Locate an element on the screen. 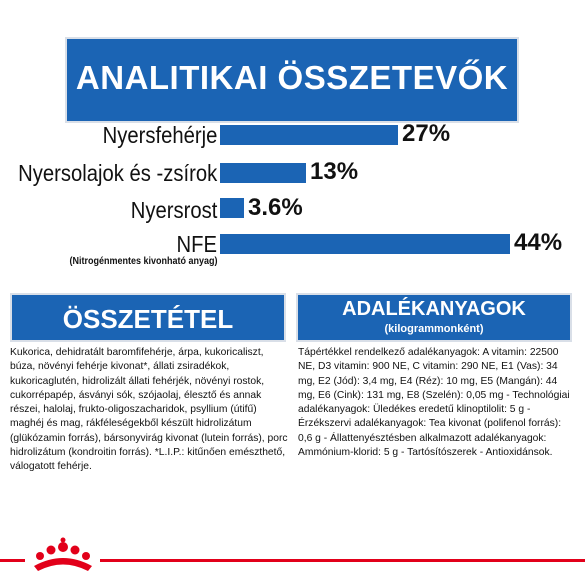 Image resolution: width=585 pixels, height=585 pixels. composition-header: ÖSSZETÉTEL is located at coordinates (148, 317).